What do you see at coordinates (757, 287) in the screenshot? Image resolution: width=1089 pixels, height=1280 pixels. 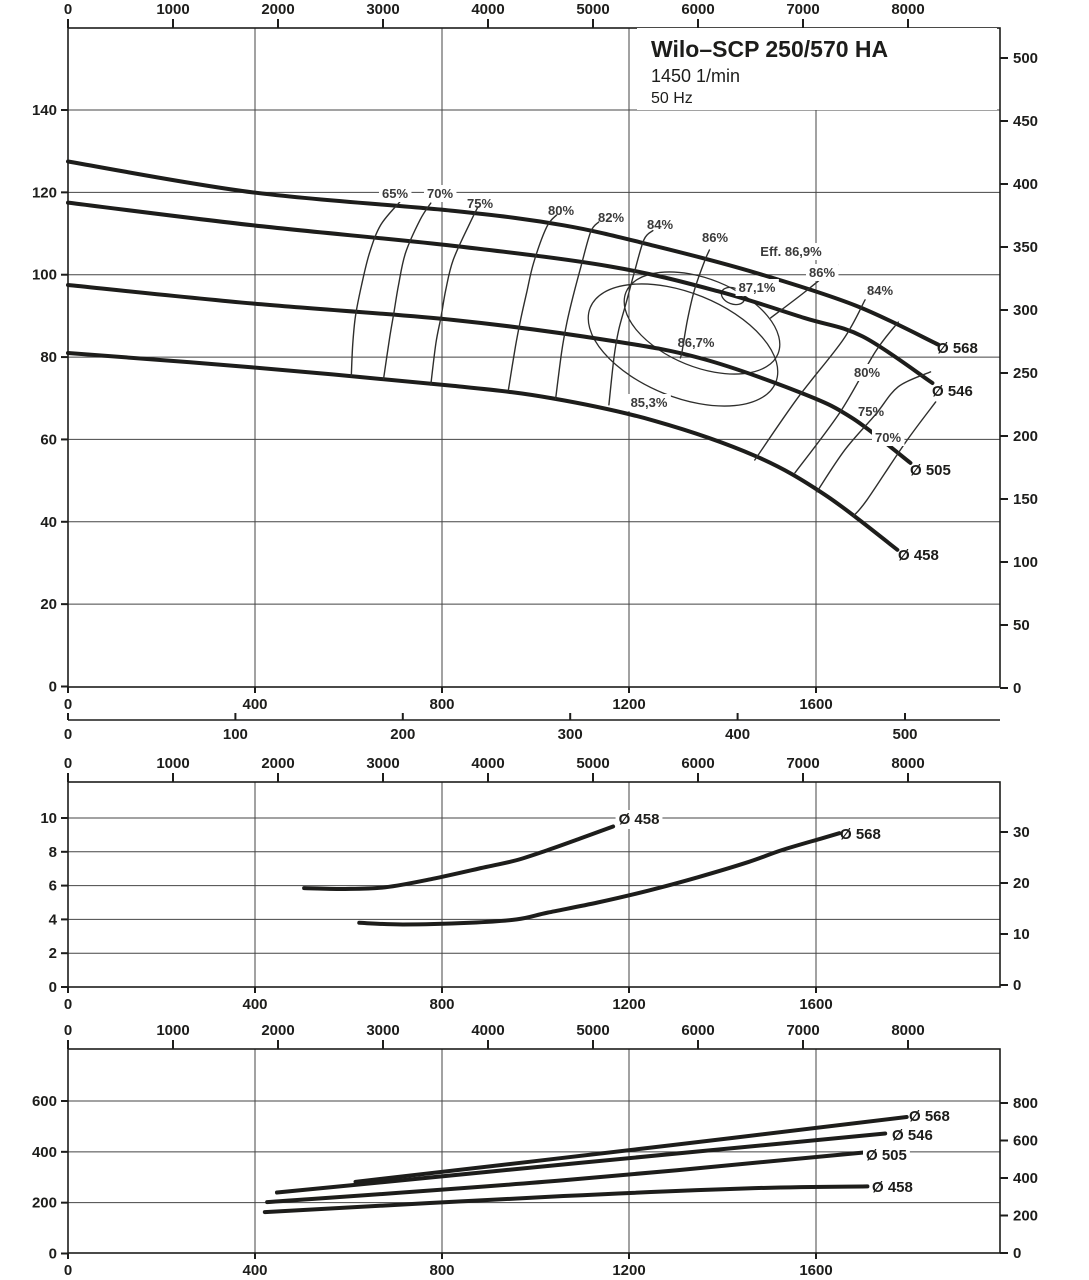 I see `efficiency-label-87,1: 87,1%` at bounding box center [757, 287].